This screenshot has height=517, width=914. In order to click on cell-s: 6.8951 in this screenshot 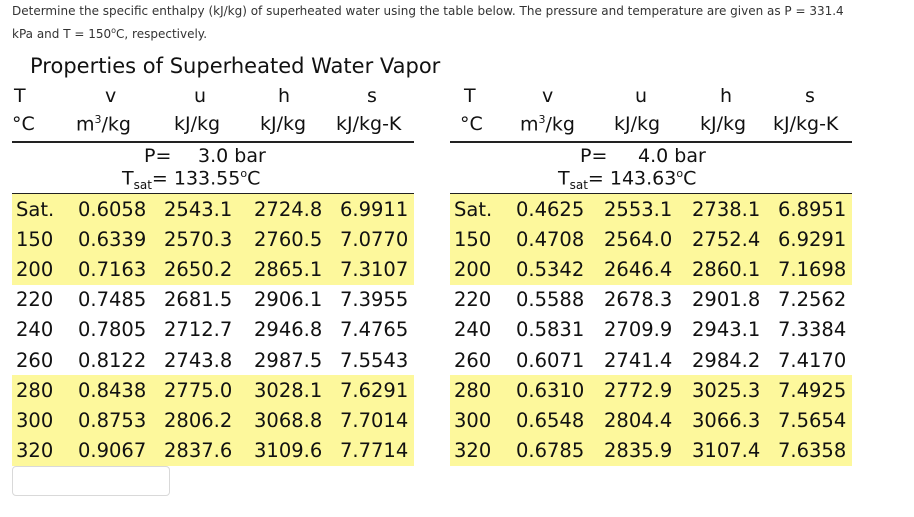, I will do `click(812, 209)`.